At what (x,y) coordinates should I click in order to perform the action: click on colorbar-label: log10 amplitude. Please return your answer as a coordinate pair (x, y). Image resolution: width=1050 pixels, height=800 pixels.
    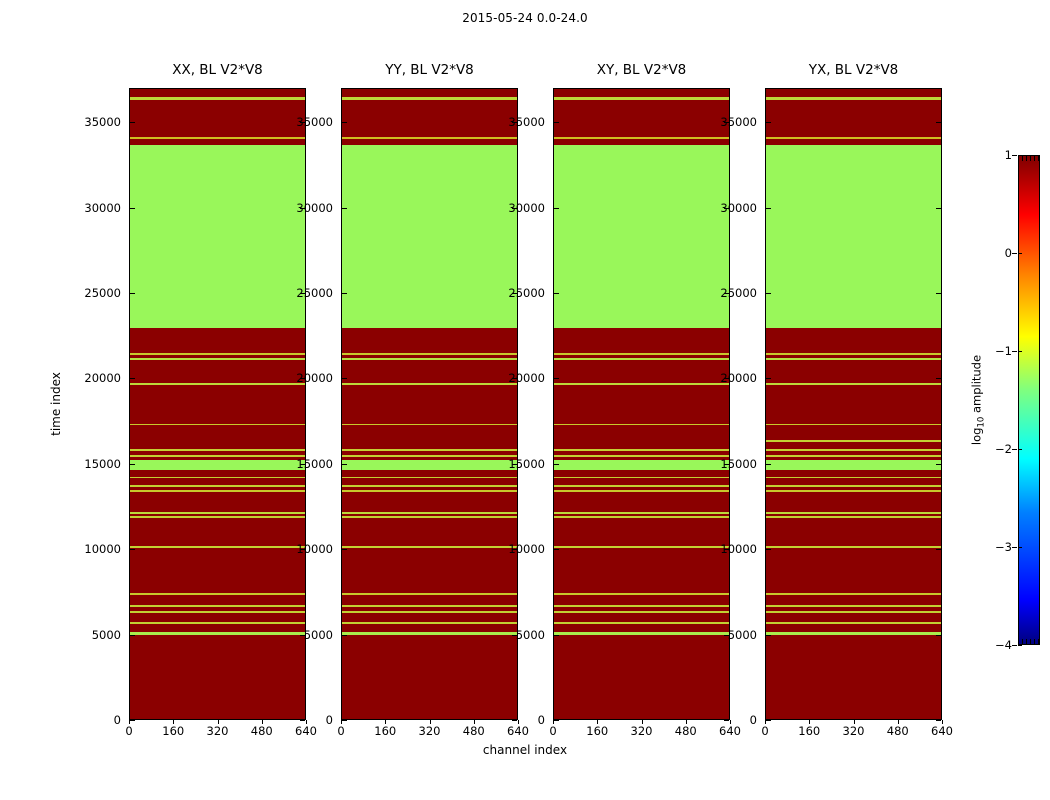
    Looking at the image, I should click on (977, 400).